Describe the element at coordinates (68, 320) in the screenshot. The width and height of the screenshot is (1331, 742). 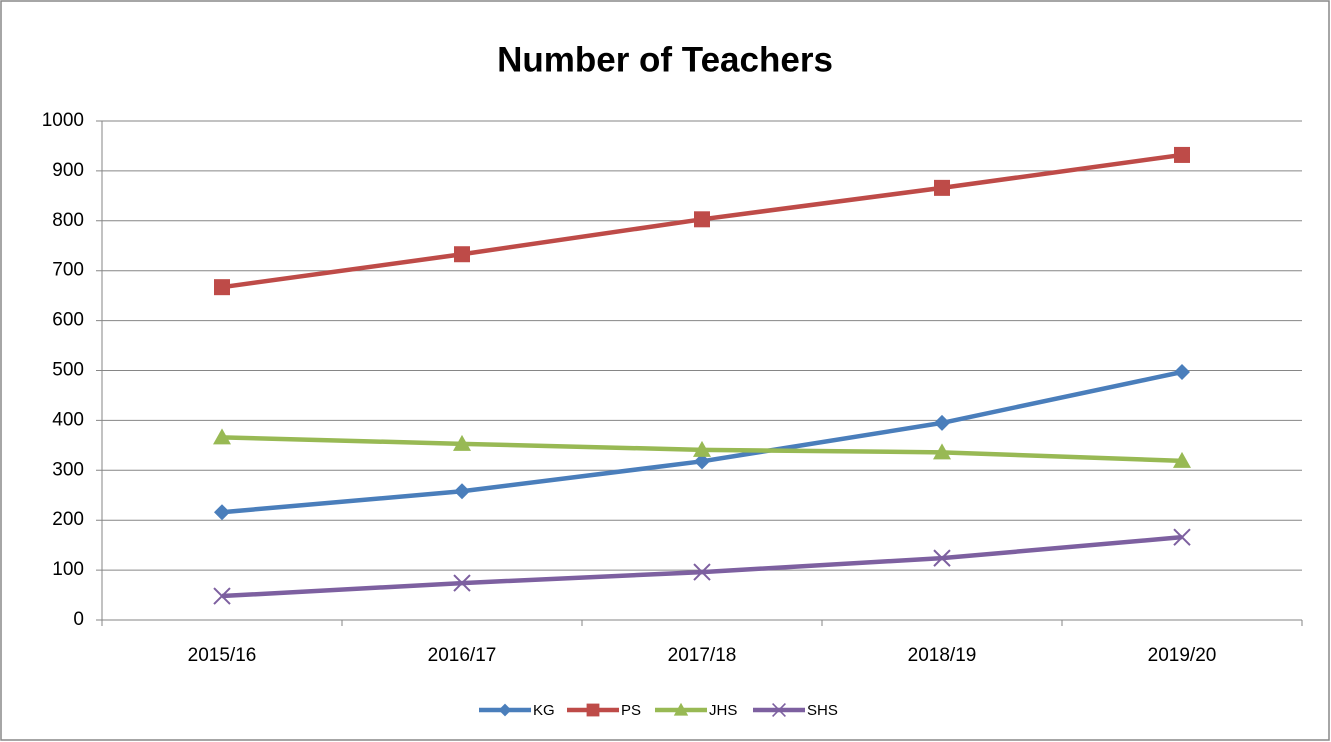
I see `y-tick-label: 600` at that location.